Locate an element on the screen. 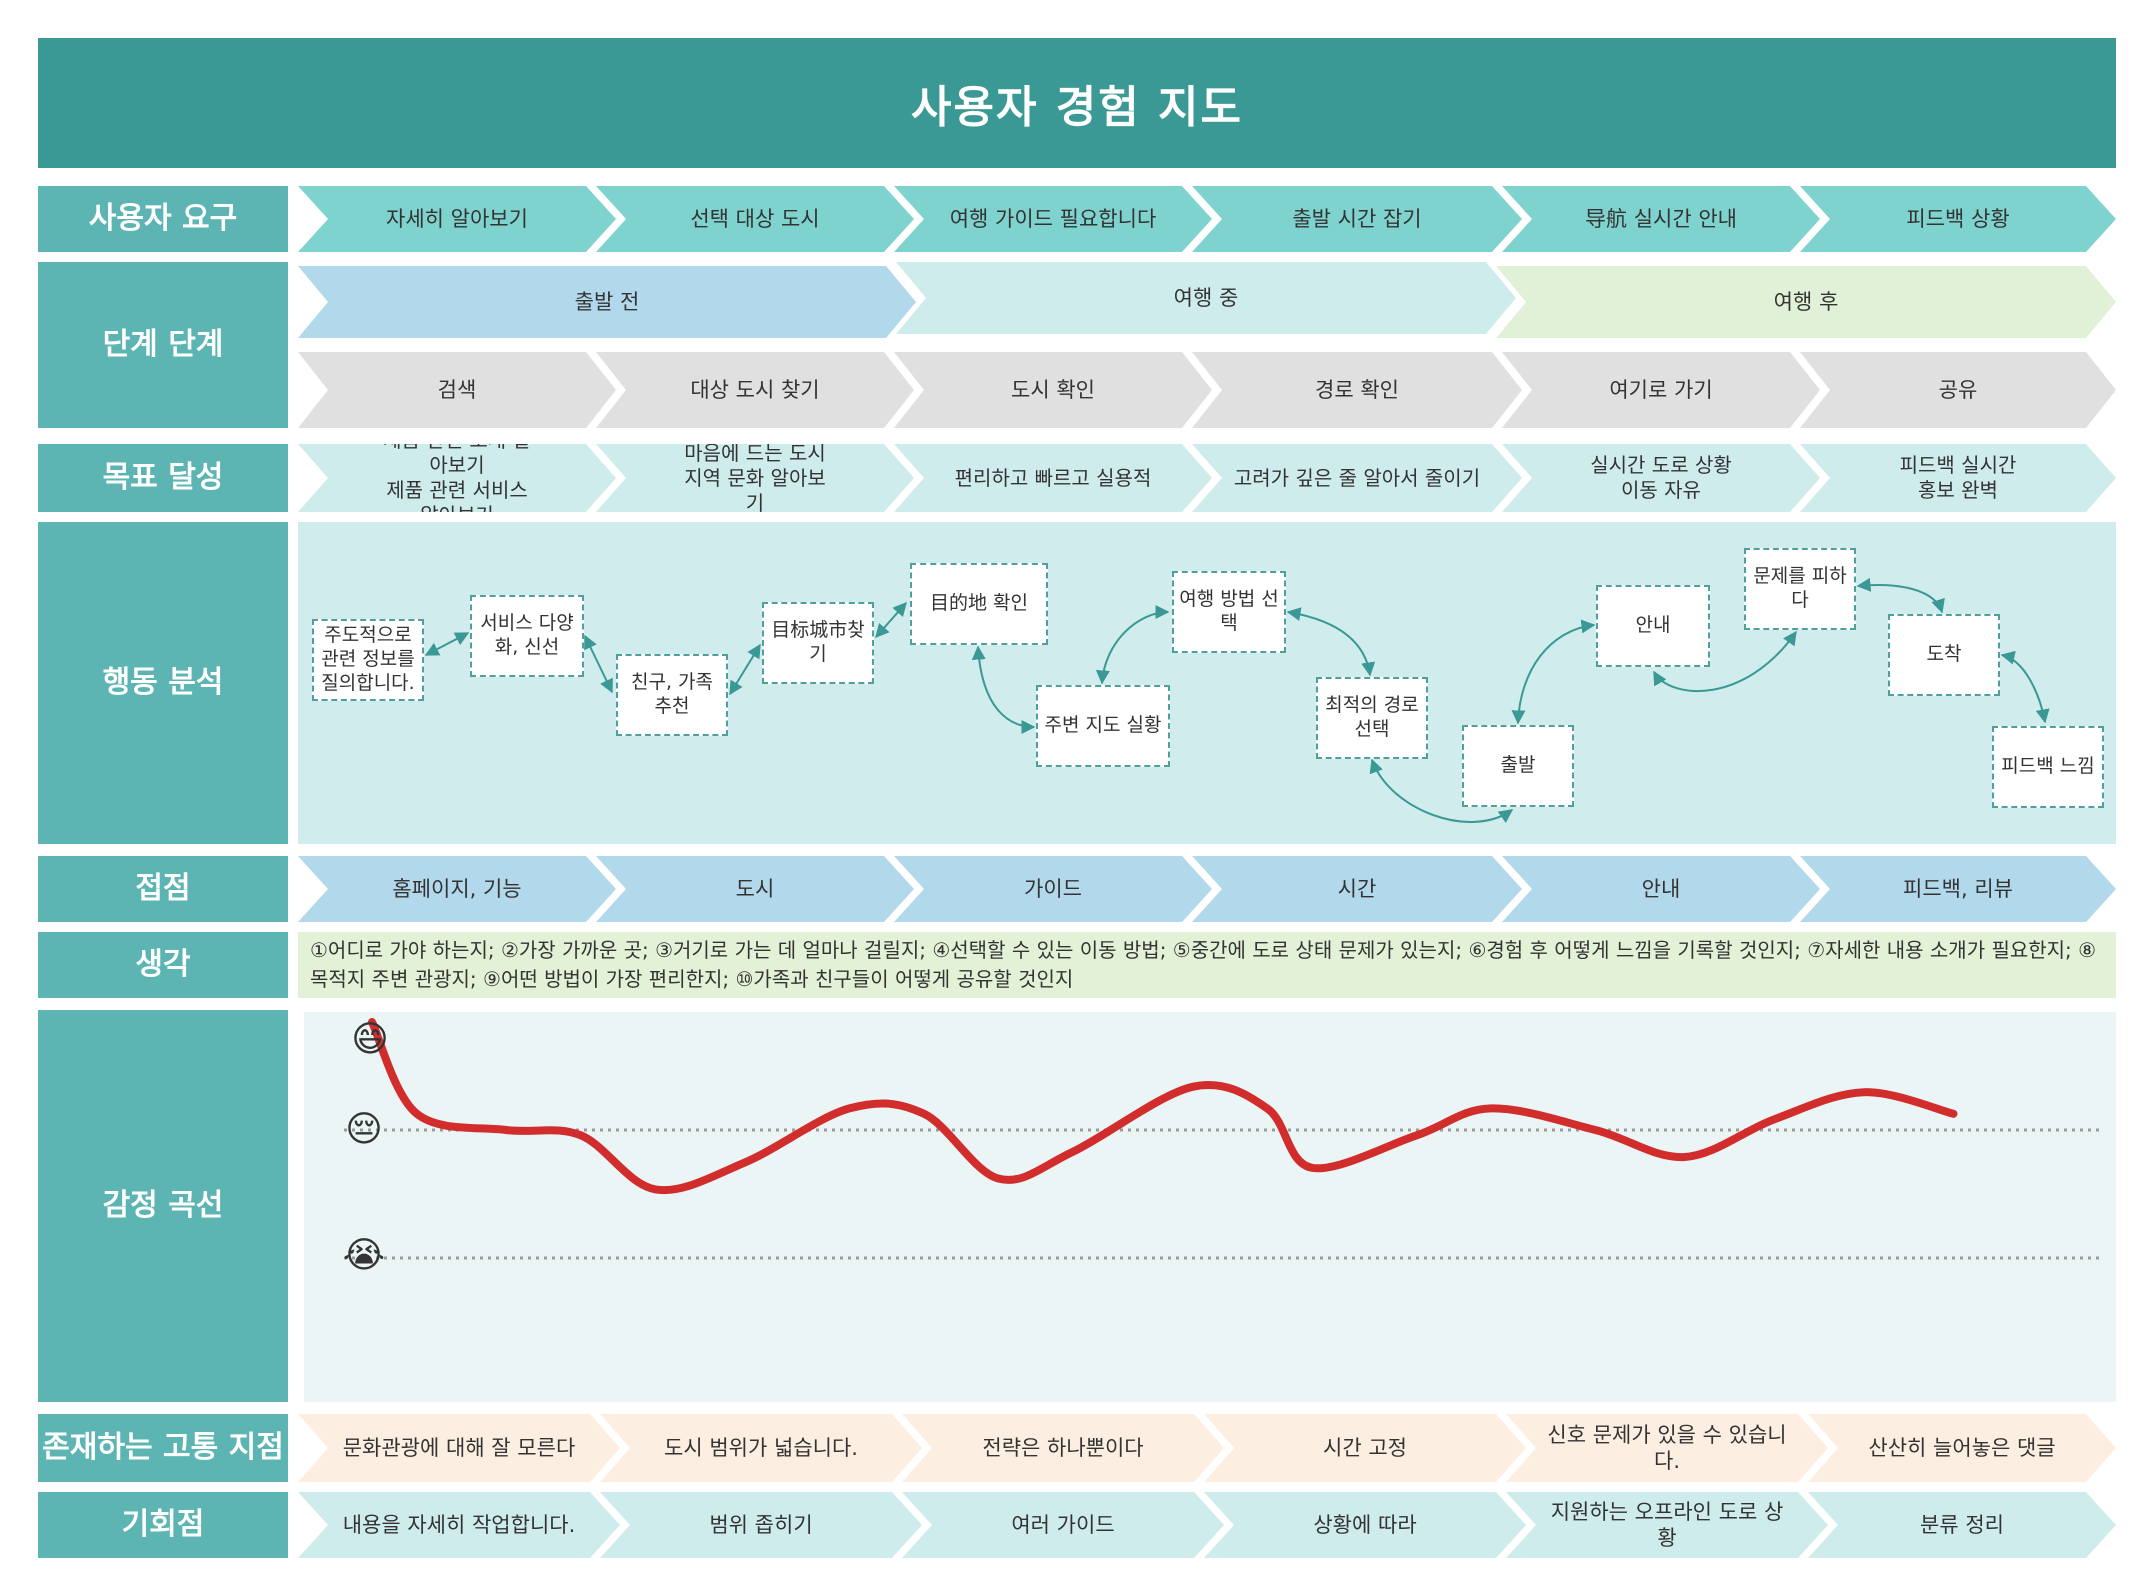 The image size is (2154, 1588). goal-line: 편리하고 빠르고 실용적 is located at coordinates (1053, 477).